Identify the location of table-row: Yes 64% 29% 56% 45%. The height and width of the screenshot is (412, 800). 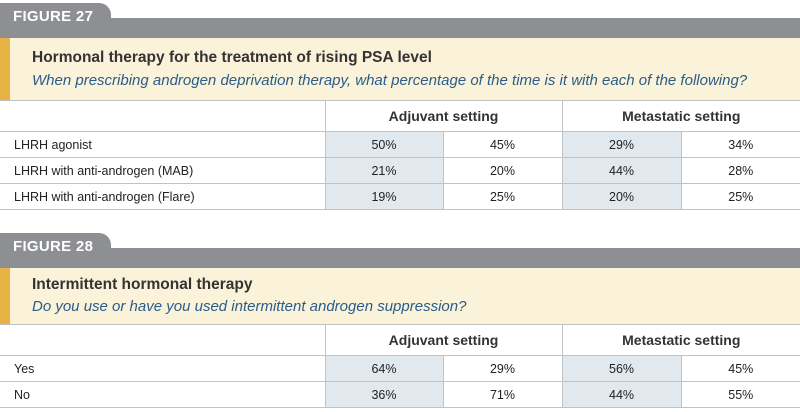
(400, 368).